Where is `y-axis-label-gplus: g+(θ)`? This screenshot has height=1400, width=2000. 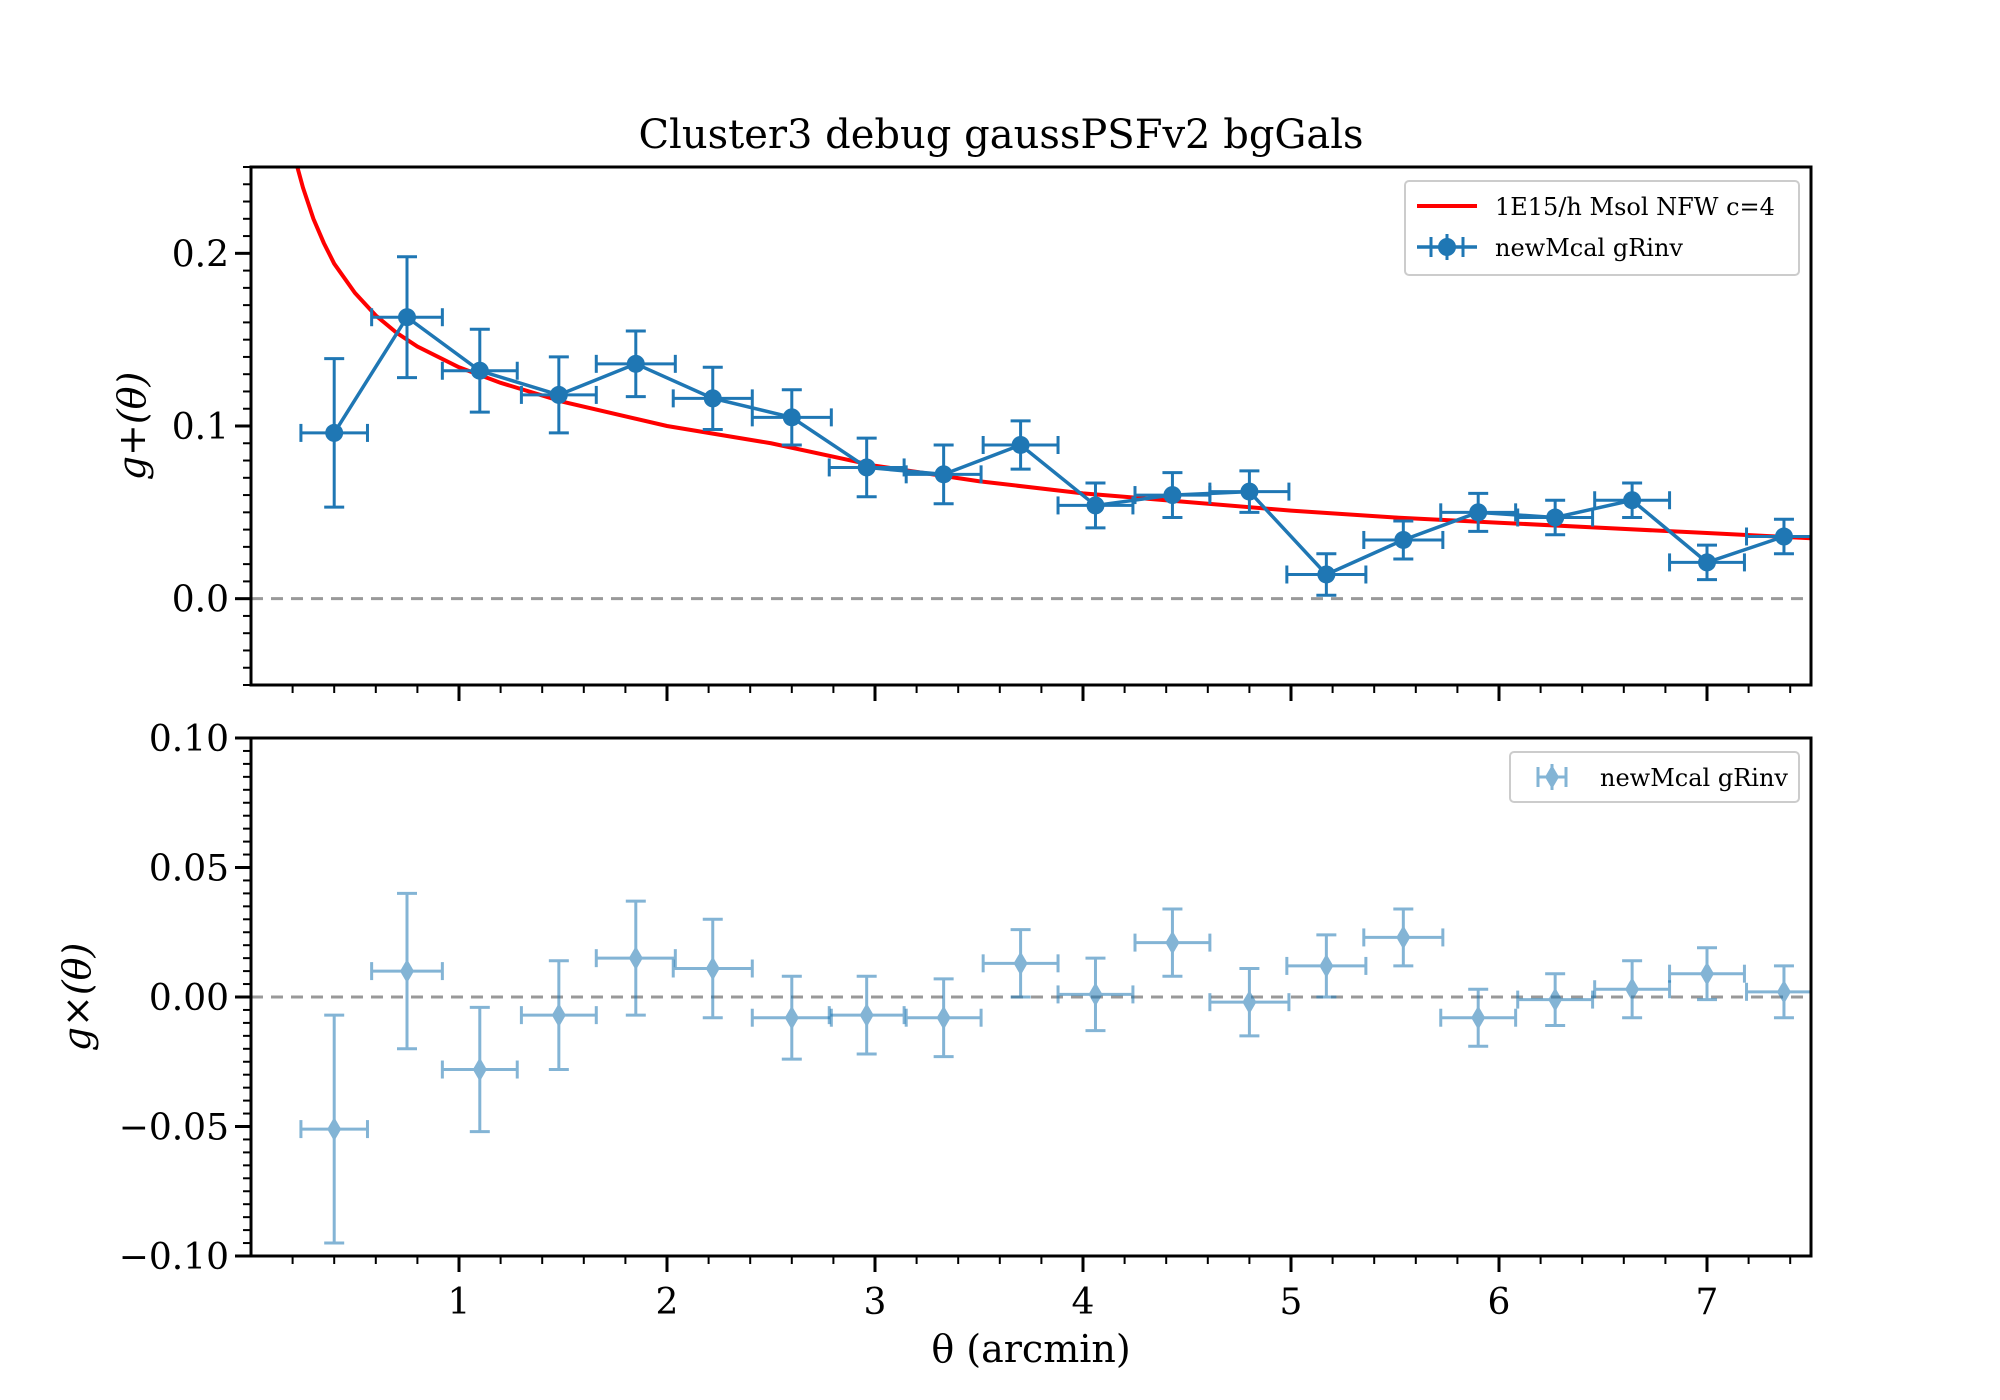
y-axis-label-gplus: g+(θ) is located at coordinates (132, 426).